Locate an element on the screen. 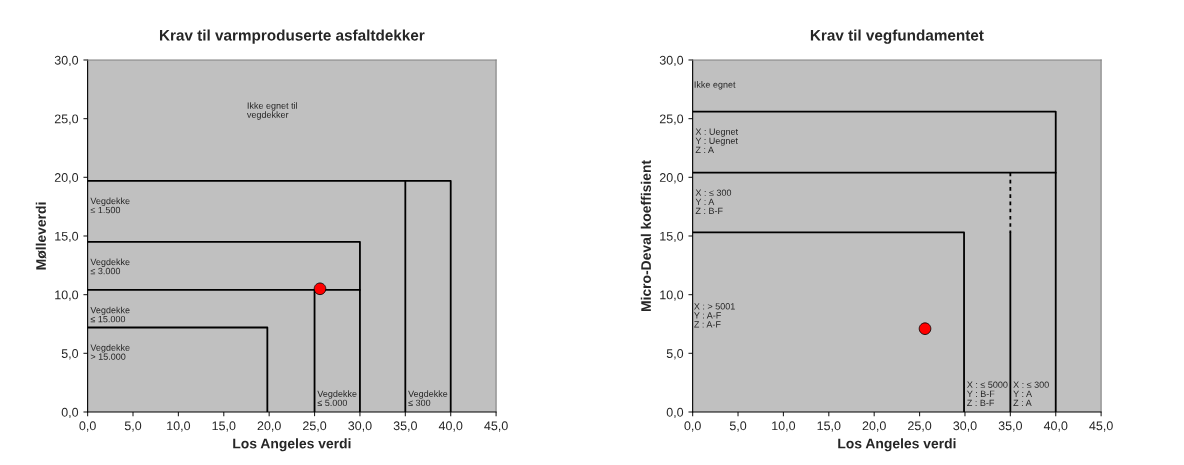  annotation: Ikke egnet is located at coordinates (715, 85).